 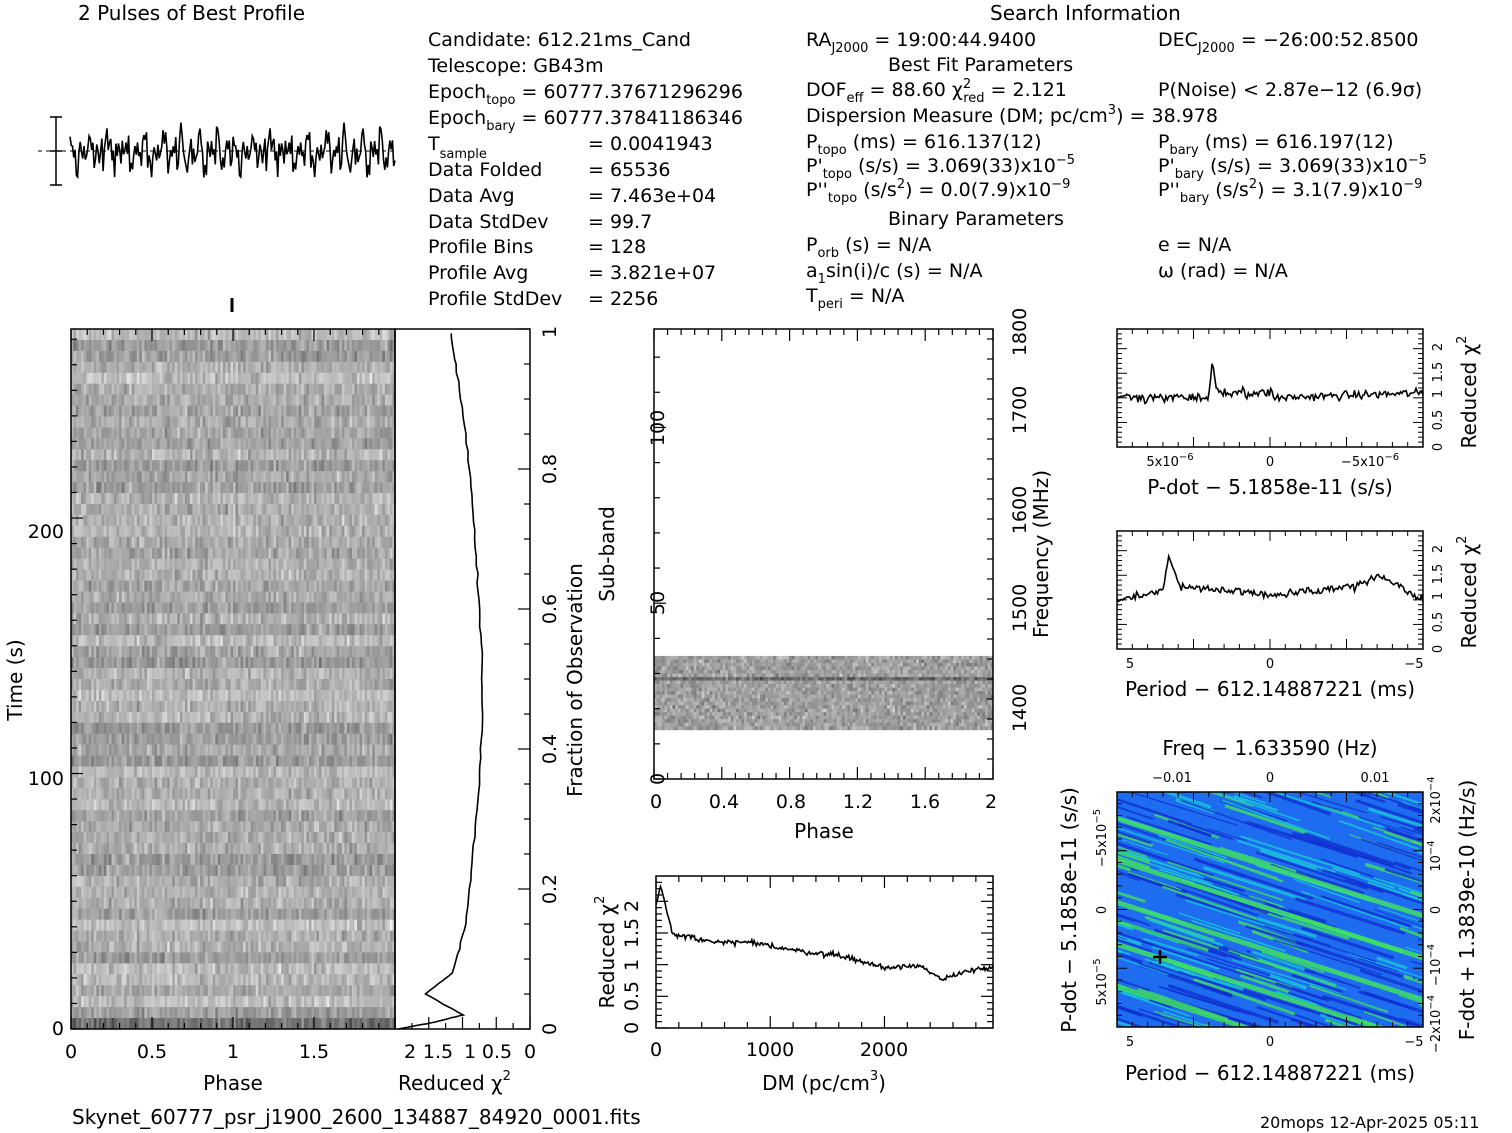 I want to click on telescope: Telescope: GB43m, so click(x=515, y=66).